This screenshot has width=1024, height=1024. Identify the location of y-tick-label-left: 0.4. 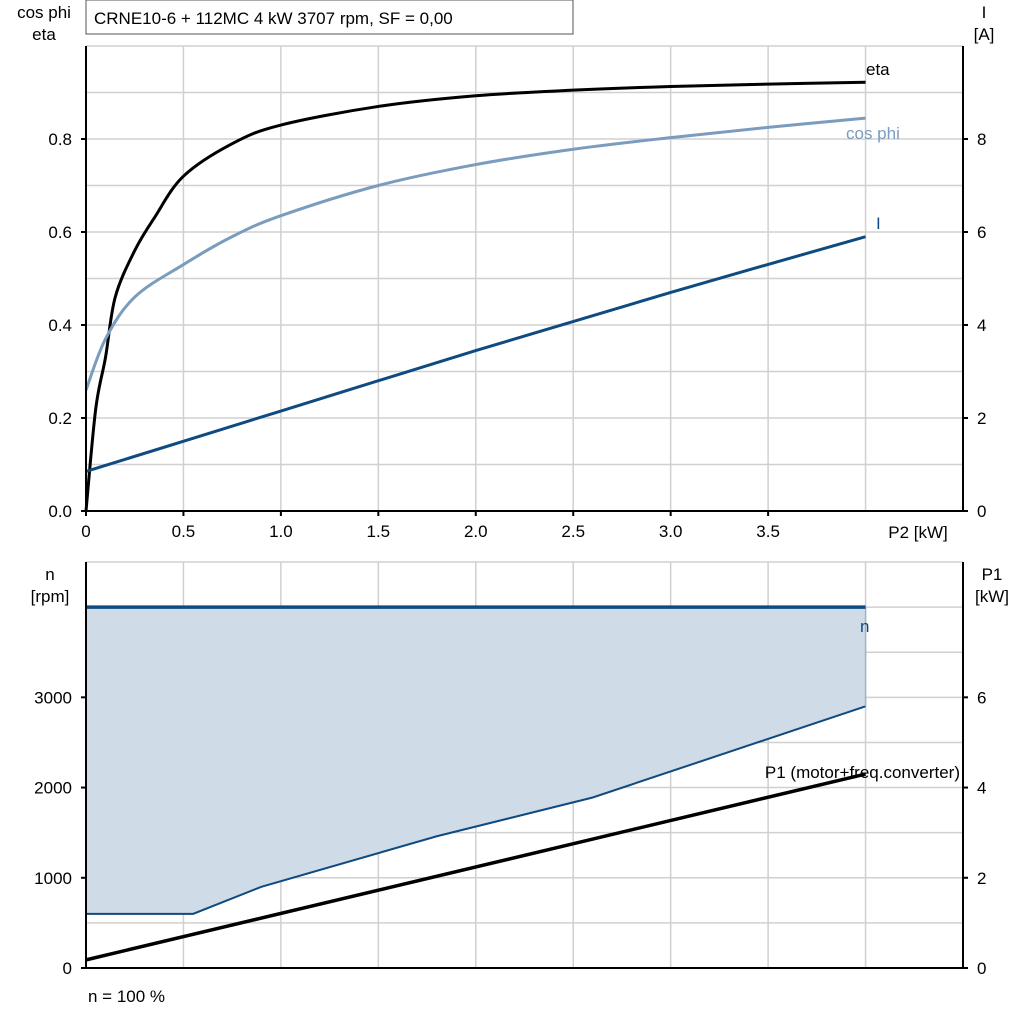
(60, 325).